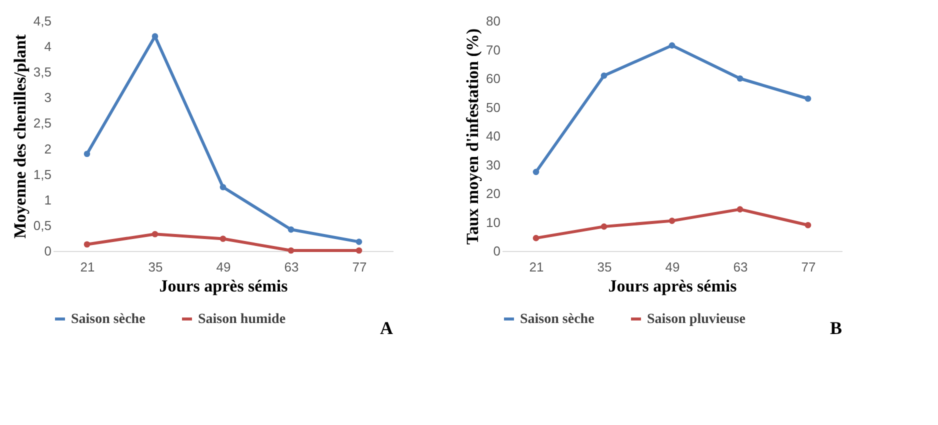 This screenshot has width=938, height=425. I want to click on y-tick-label: 30, so click(493, 164).